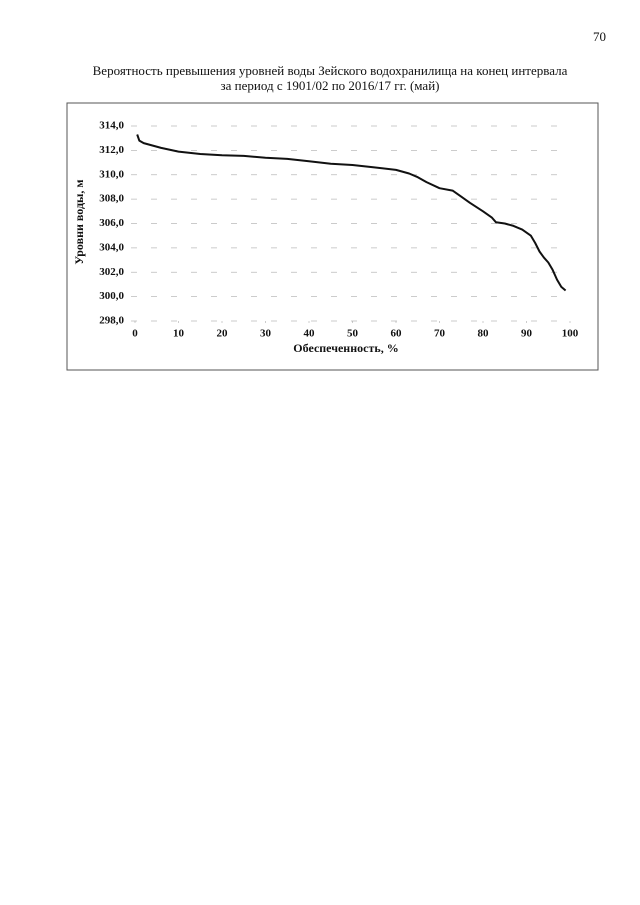 This screenshot has height=905, width=640. I want to click on x-tick-label: 90, so click(527, 334).